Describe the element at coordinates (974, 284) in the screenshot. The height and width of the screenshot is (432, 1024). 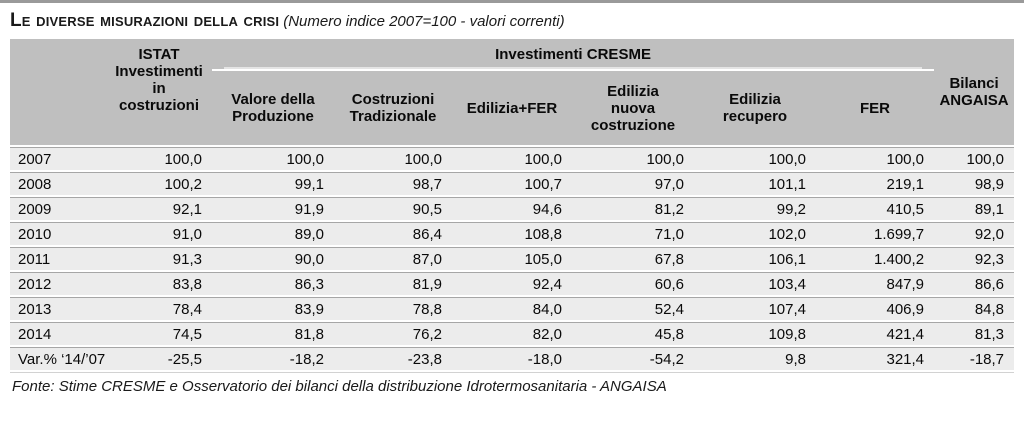
I see `table-cell: 86,6` at that location.